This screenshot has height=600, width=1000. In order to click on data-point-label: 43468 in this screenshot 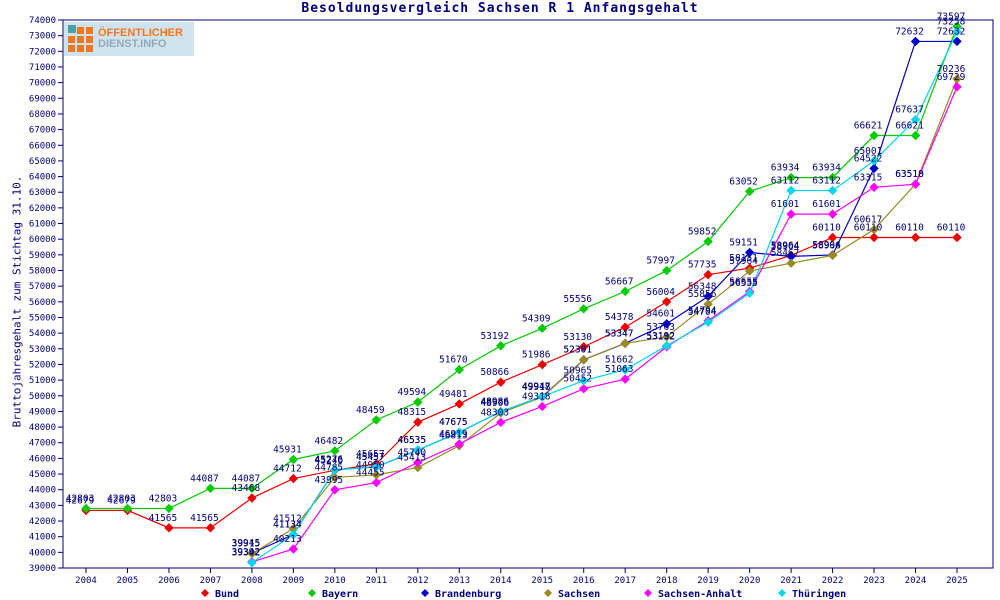, I will do `click(246, 488)`.